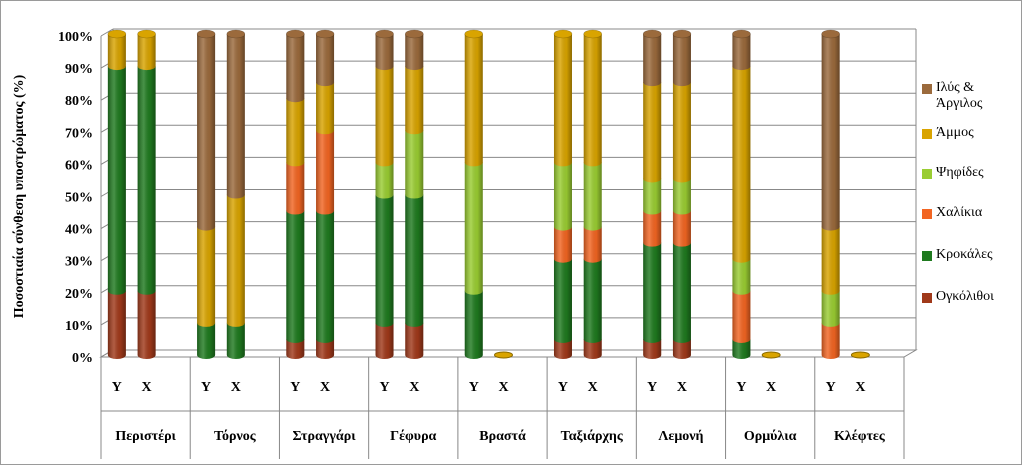  I want to click on empty-bar-disc, so click(860, 355).